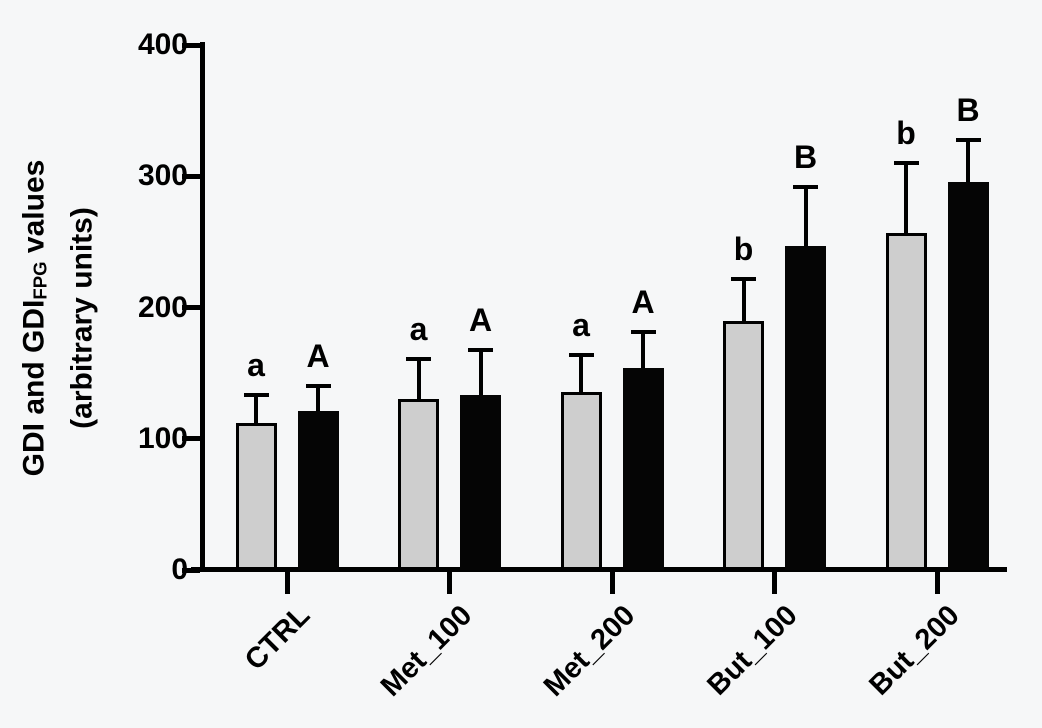 The width and height of the screenshot is (1042, 728). Describe the element at coordinates (40, 280) in the screenshot. I see `y-axis-title-subscript: FPG` at that location.